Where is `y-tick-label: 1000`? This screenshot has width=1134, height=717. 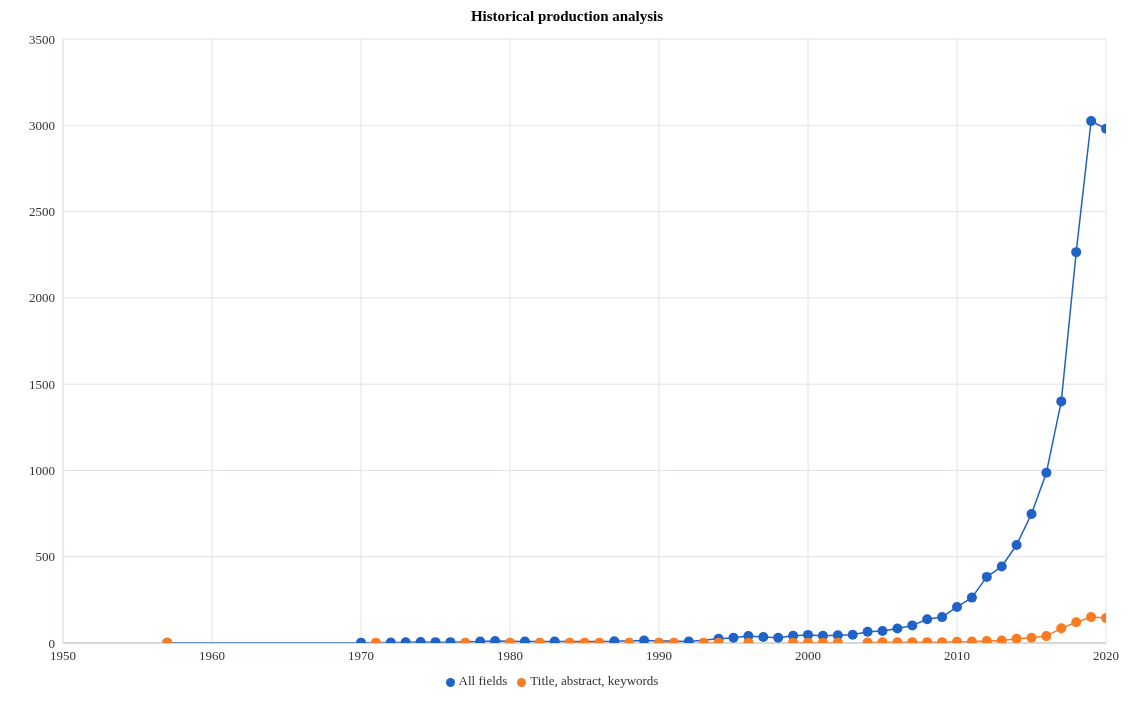 y-tick-label: 1000 is located at coordinates (42, 471).